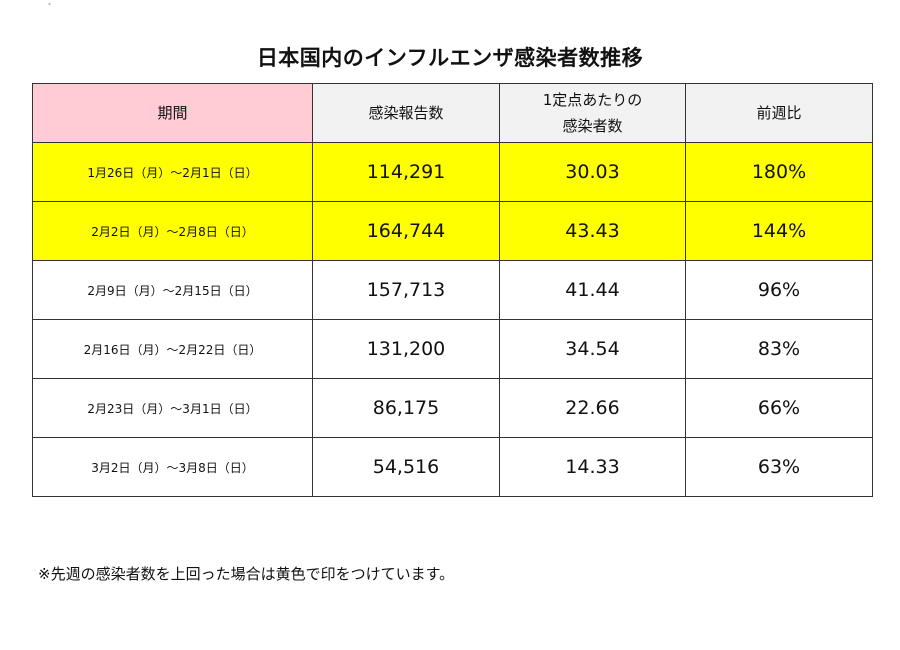 The height and width of the screenshot is (650, 900). I want to click on cell-per-site: 22.66, so click(592, 408).